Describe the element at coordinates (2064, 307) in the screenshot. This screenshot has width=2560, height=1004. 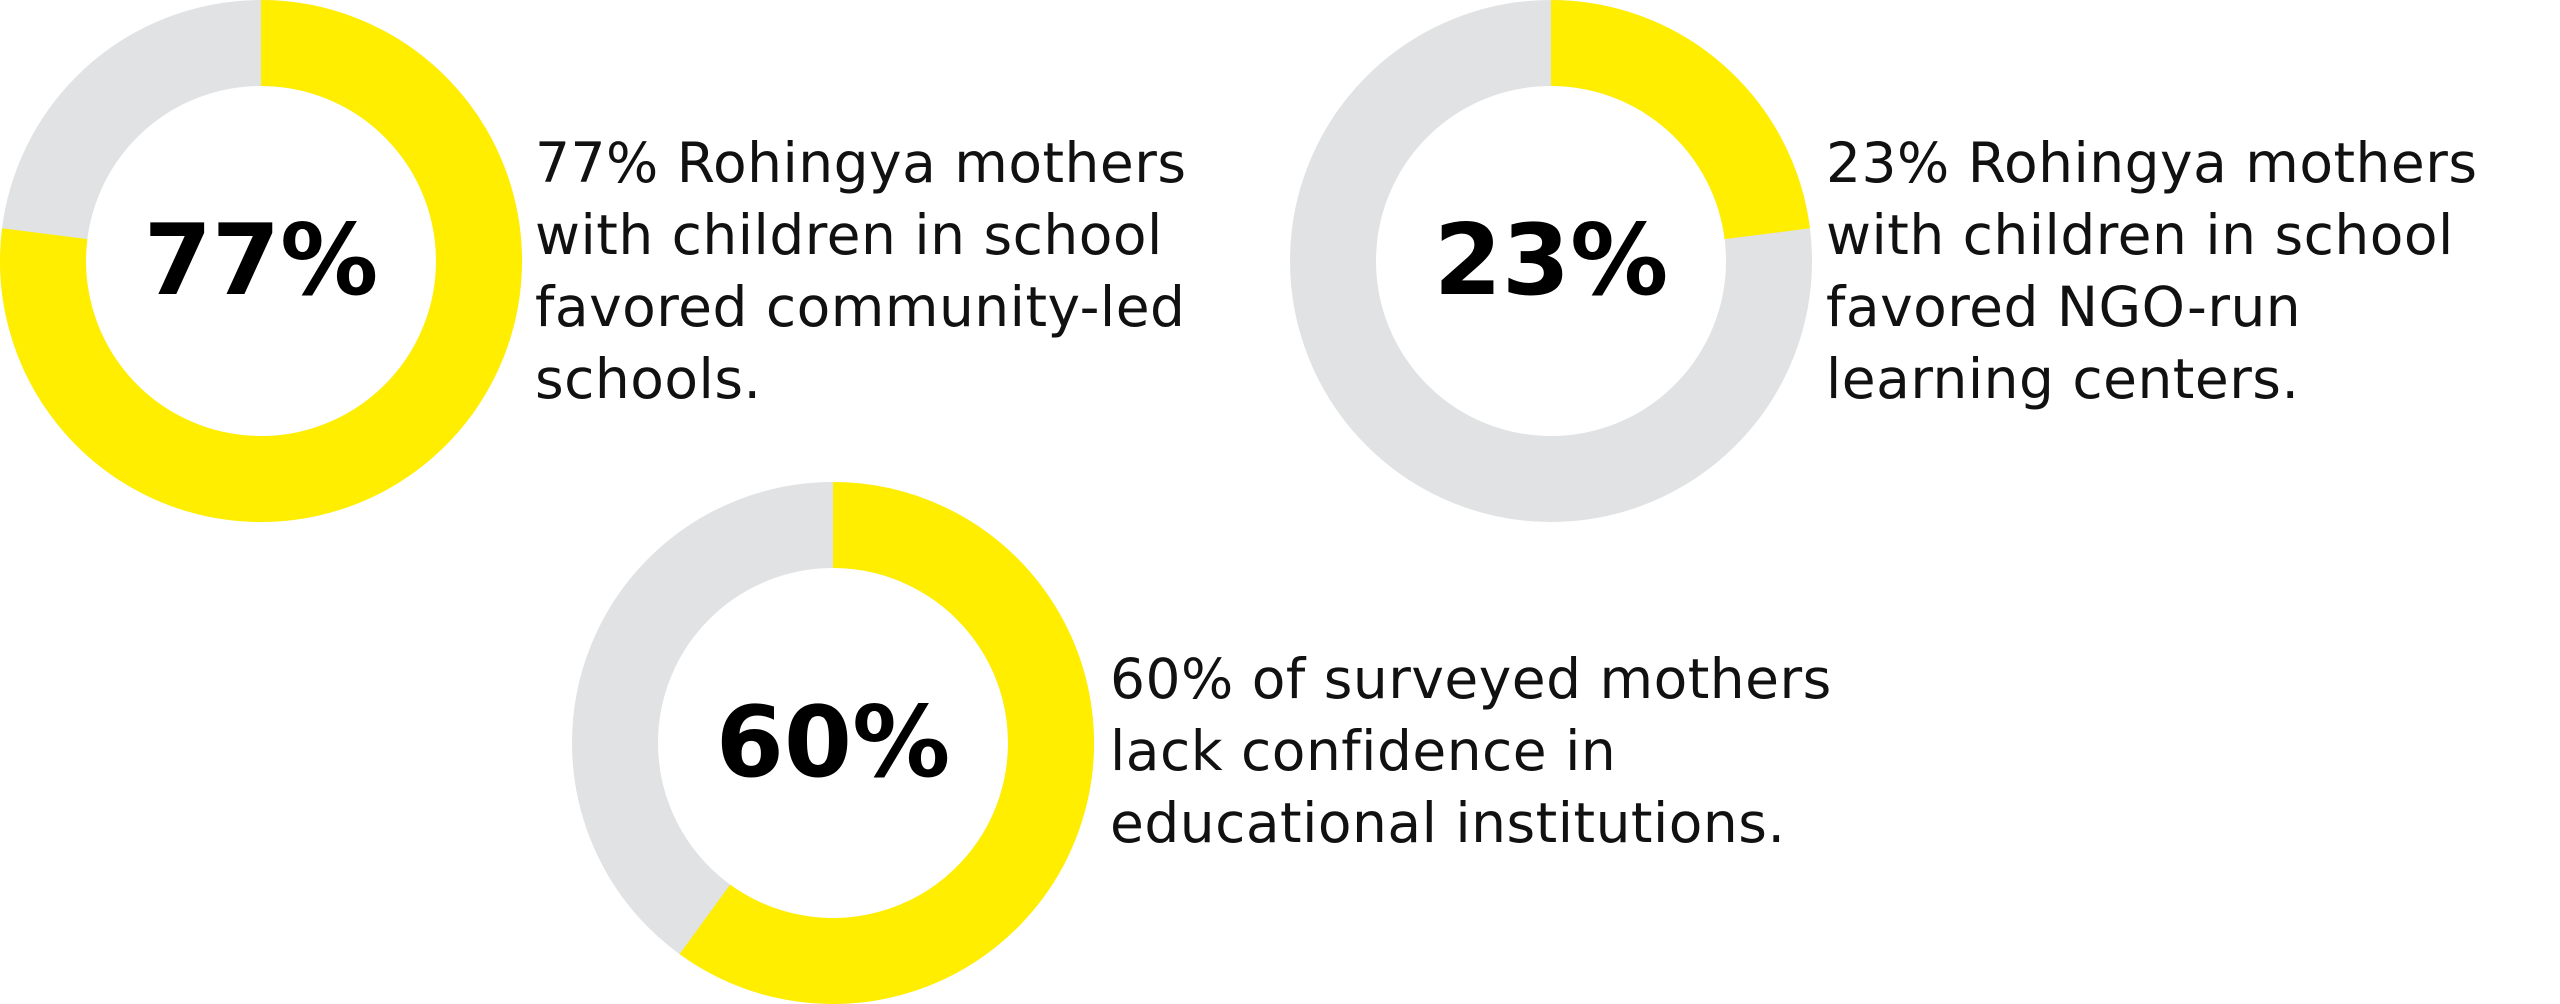
I see `caption-line: favored NGO-run` at that location.